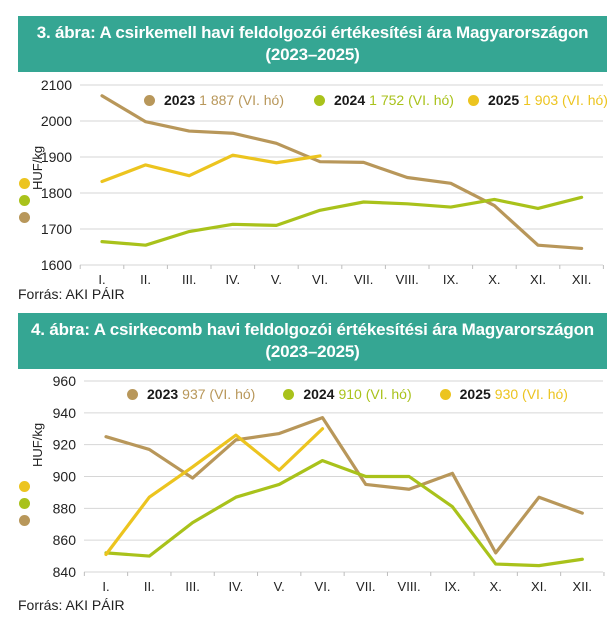 This screenshot has width=614, height=618. What do you see at coordinates (56, 229) in the screenshot?
I see `y-tick-label: 1700` at bounding box center [56, 229].